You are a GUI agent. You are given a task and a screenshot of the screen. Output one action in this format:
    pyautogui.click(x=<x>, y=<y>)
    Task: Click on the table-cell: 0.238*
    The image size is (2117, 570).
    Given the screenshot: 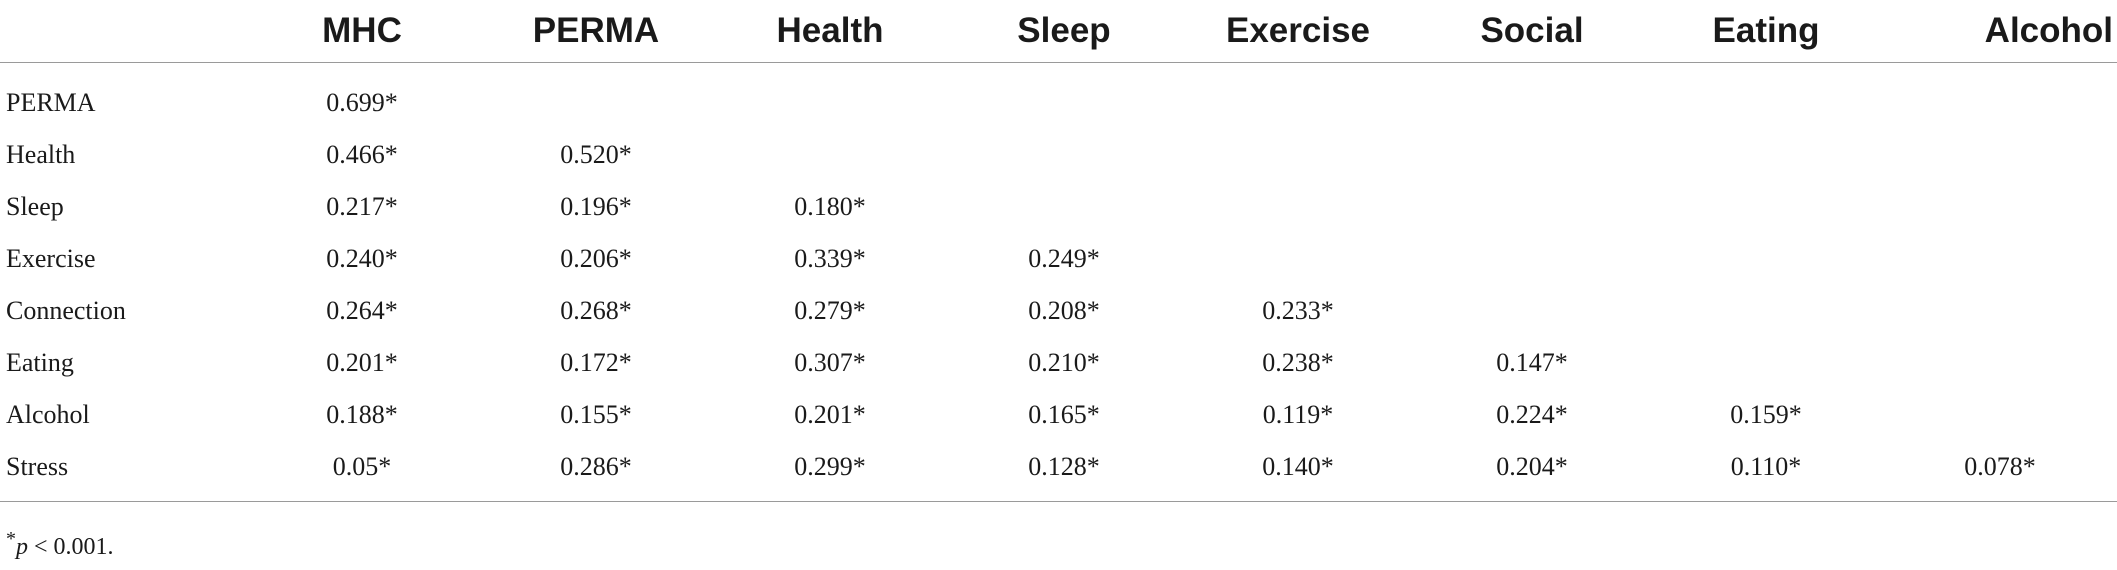 What is the action you would take?
    pyautogui.click(x=1298, y=362)
    